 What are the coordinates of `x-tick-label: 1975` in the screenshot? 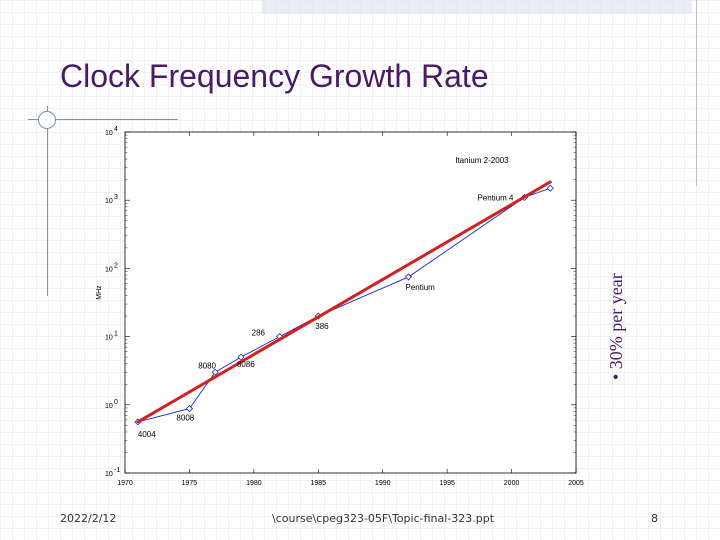 It's located at (190, 483).